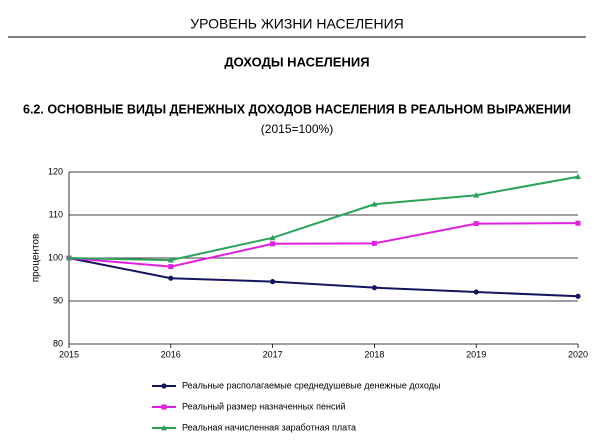  I want to click on y-axis-label: процентов, so click(36, 258).